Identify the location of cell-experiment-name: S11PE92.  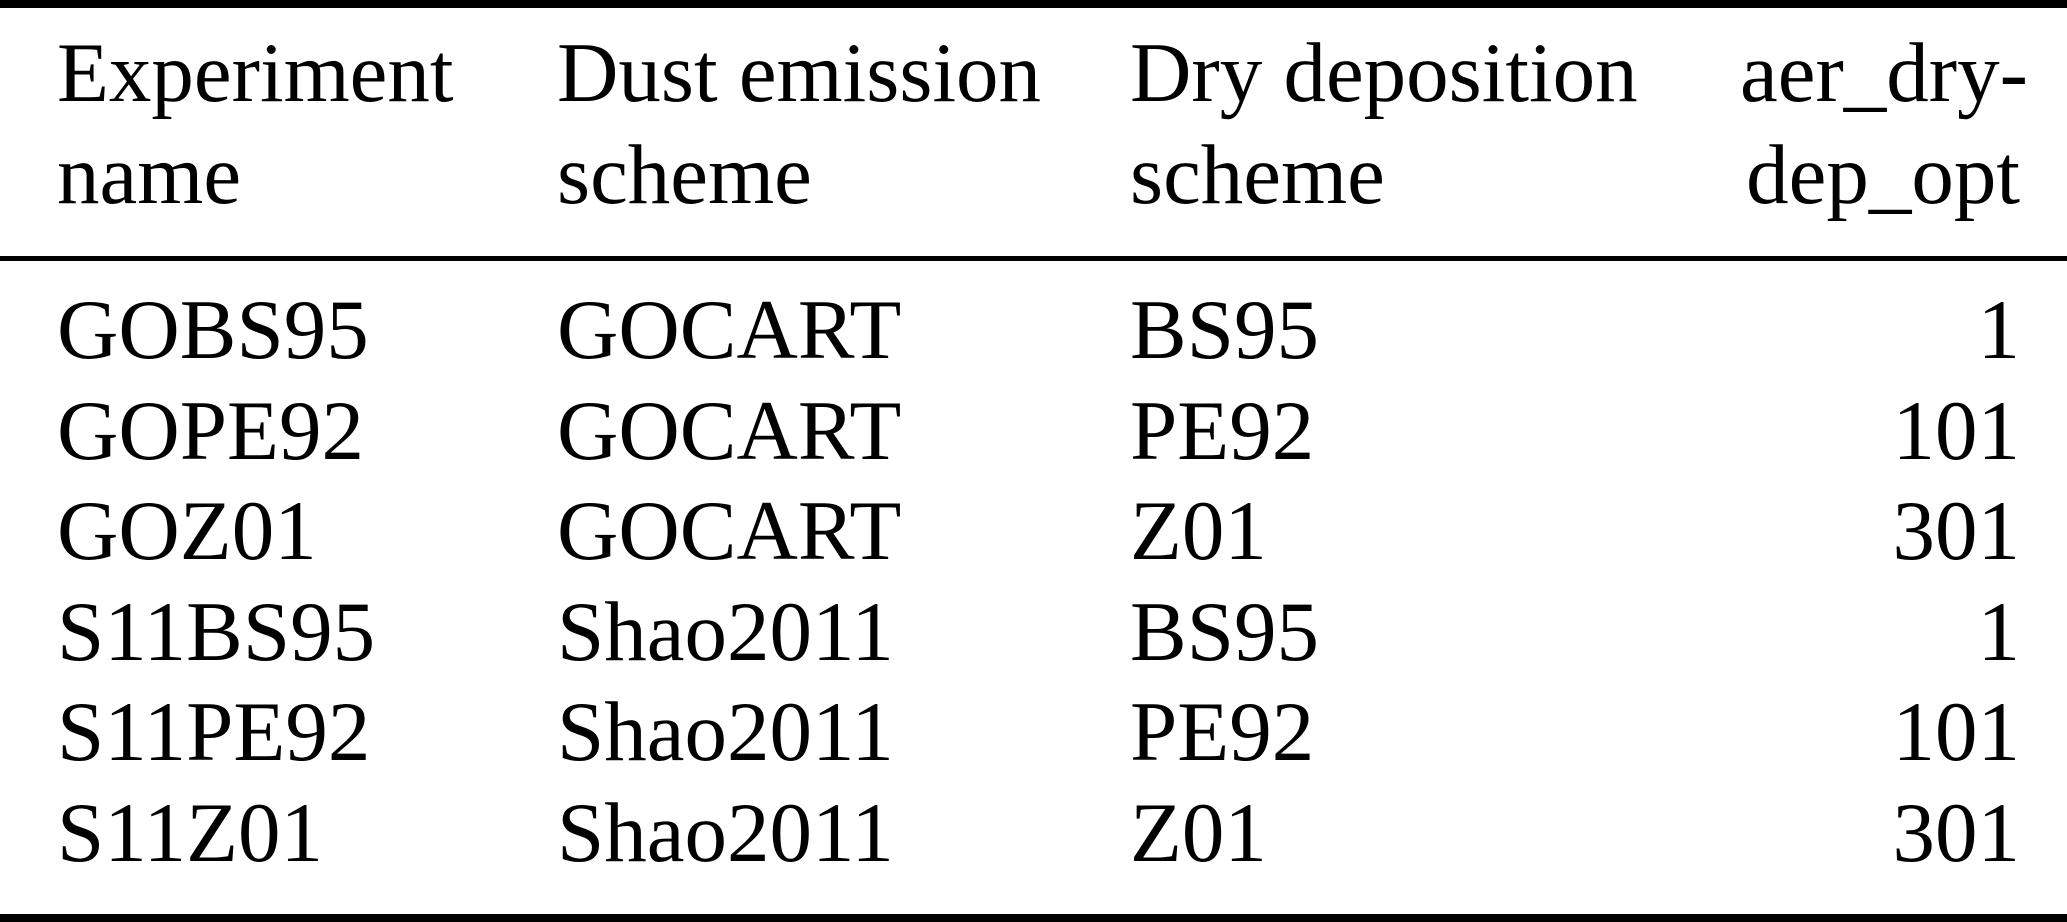
(214, 732).